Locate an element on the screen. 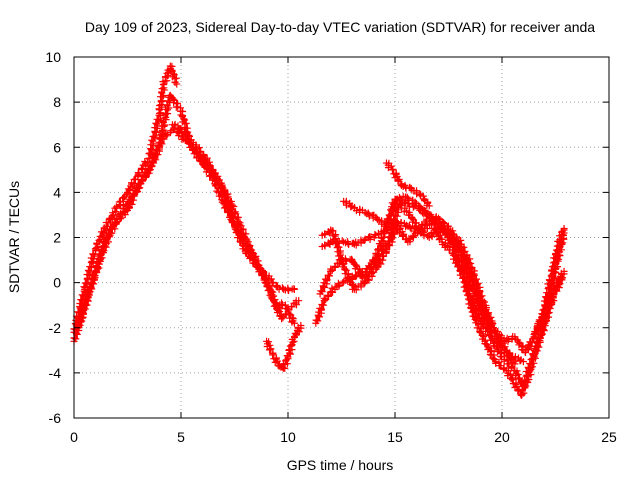 This screenshot has width=640, height=480. x-tick-label: 5 is located at coordinates (181, 437).